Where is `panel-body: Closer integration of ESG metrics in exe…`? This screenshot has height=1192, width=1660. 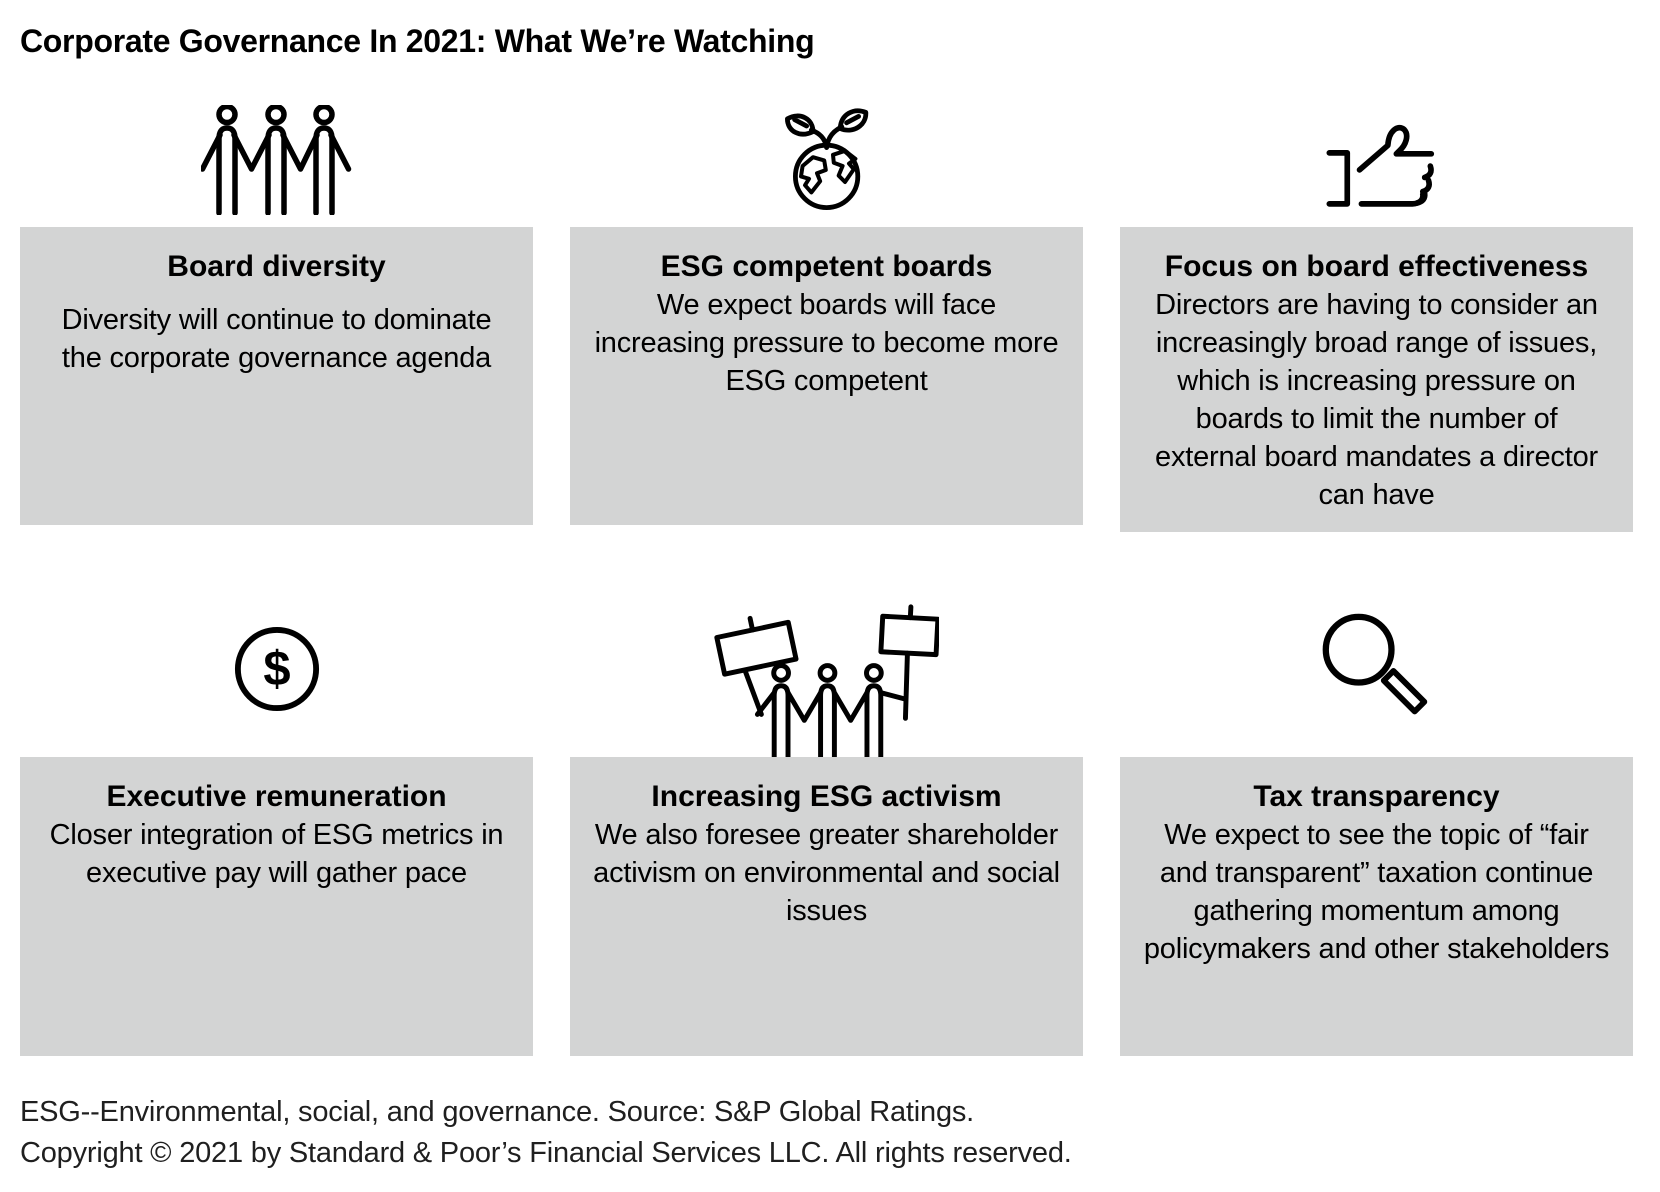 panel-body: Closer integration of ESG metrics in exe… is located at coordinates (276, 854).